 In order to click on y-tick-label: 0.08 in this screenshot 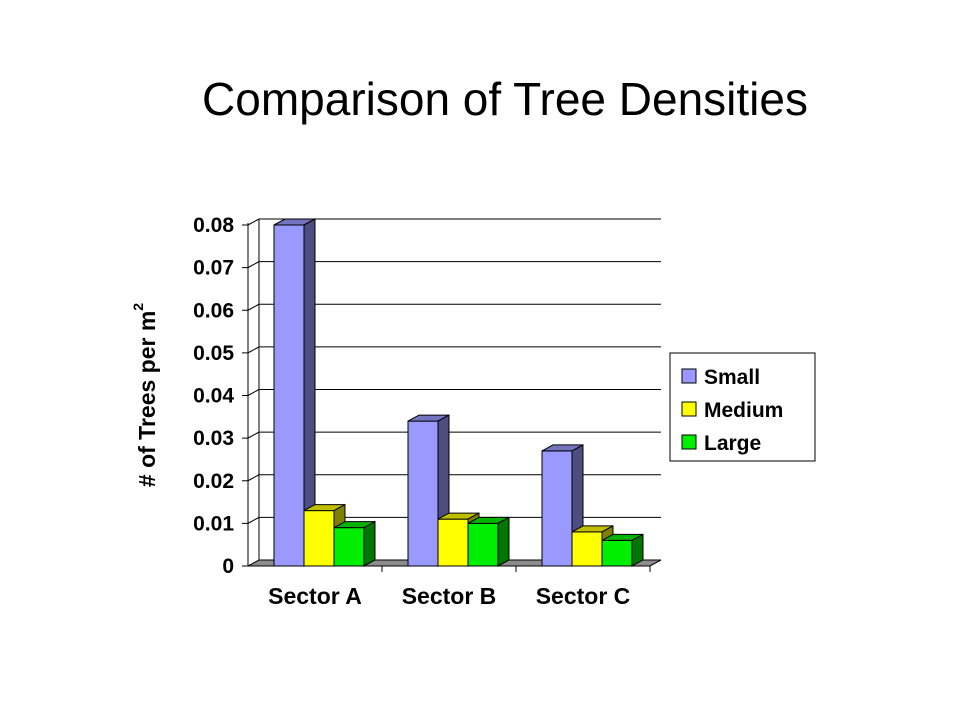, I will do `click(213, 225)`.